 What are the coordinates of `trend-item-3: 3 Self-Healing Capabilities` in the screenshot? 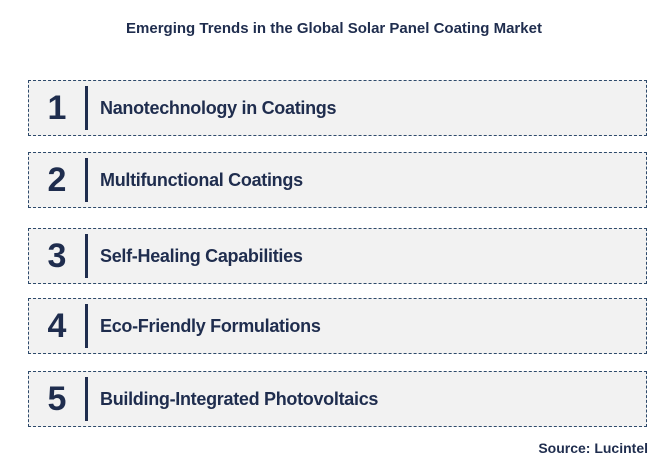 It's located at (337, 256).